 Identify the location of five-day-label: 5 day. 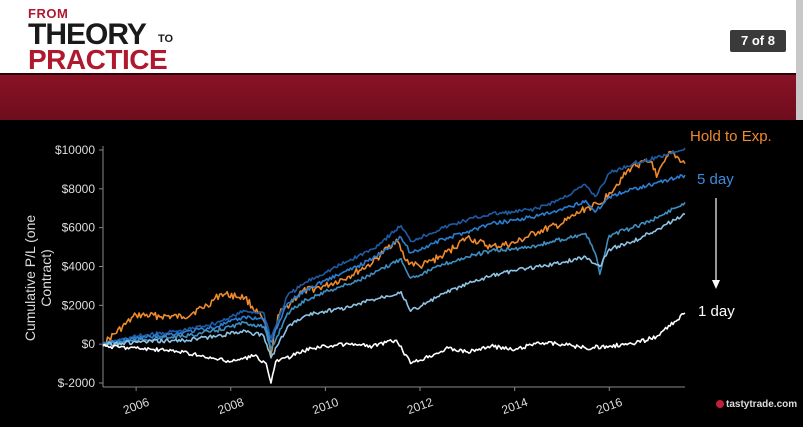
(715, 179).